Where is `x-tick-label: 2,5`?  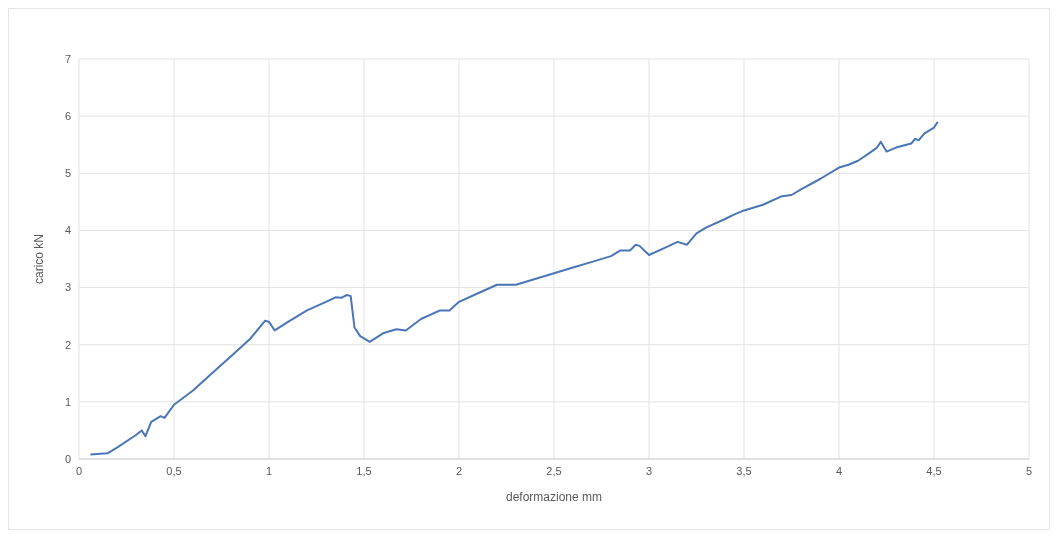 x-tick-label: 2,5 is located at coordinates (554, 470).